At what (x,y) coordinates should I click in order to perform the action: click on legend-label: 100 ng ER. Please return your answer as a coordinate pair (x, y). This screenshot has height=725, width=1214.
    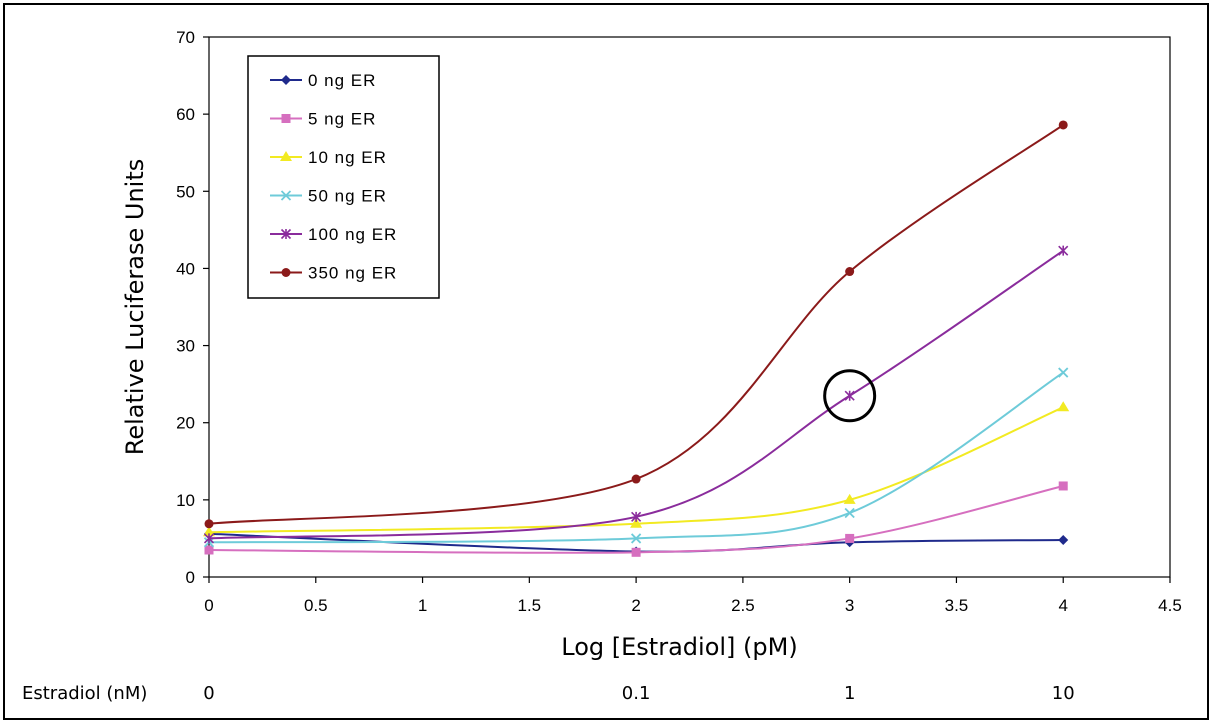
    Looking at the image, I should click on (352, 234).